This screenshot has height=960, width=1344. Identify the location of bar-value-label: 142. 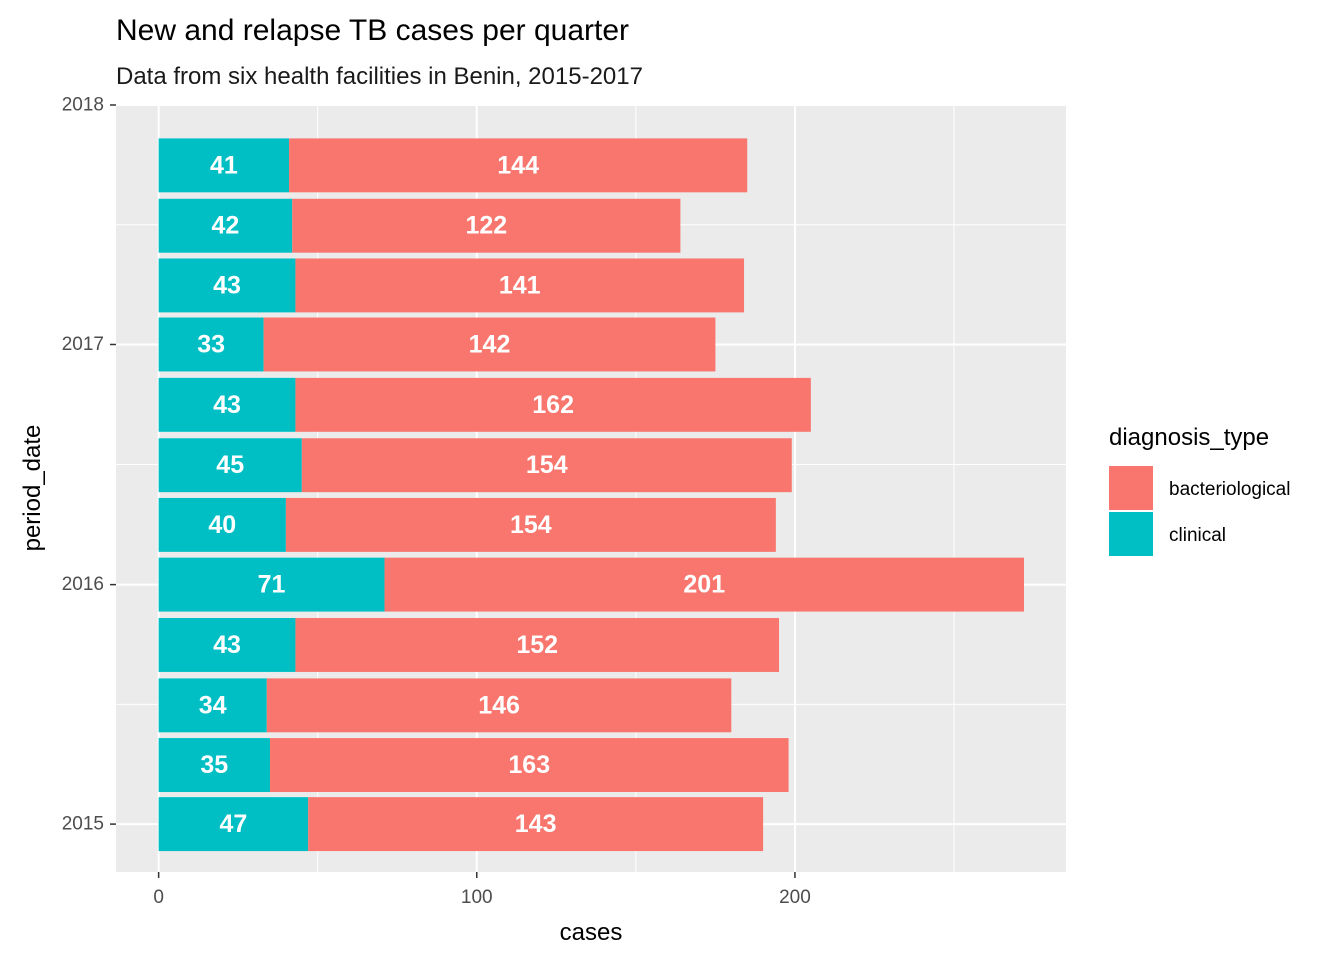
(490, 344).